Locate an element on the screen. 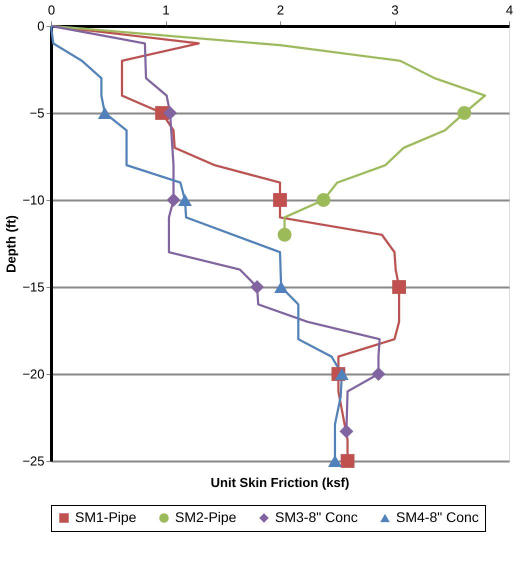  y-tick-label: −10 is located at coordinates (33, 200).